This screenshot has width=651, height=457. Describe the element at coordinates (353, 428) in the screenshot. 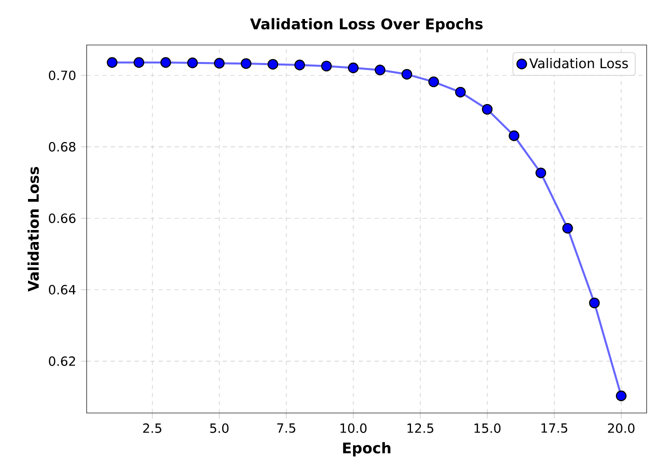

I see `x-tick-label: 10.0` at that location.